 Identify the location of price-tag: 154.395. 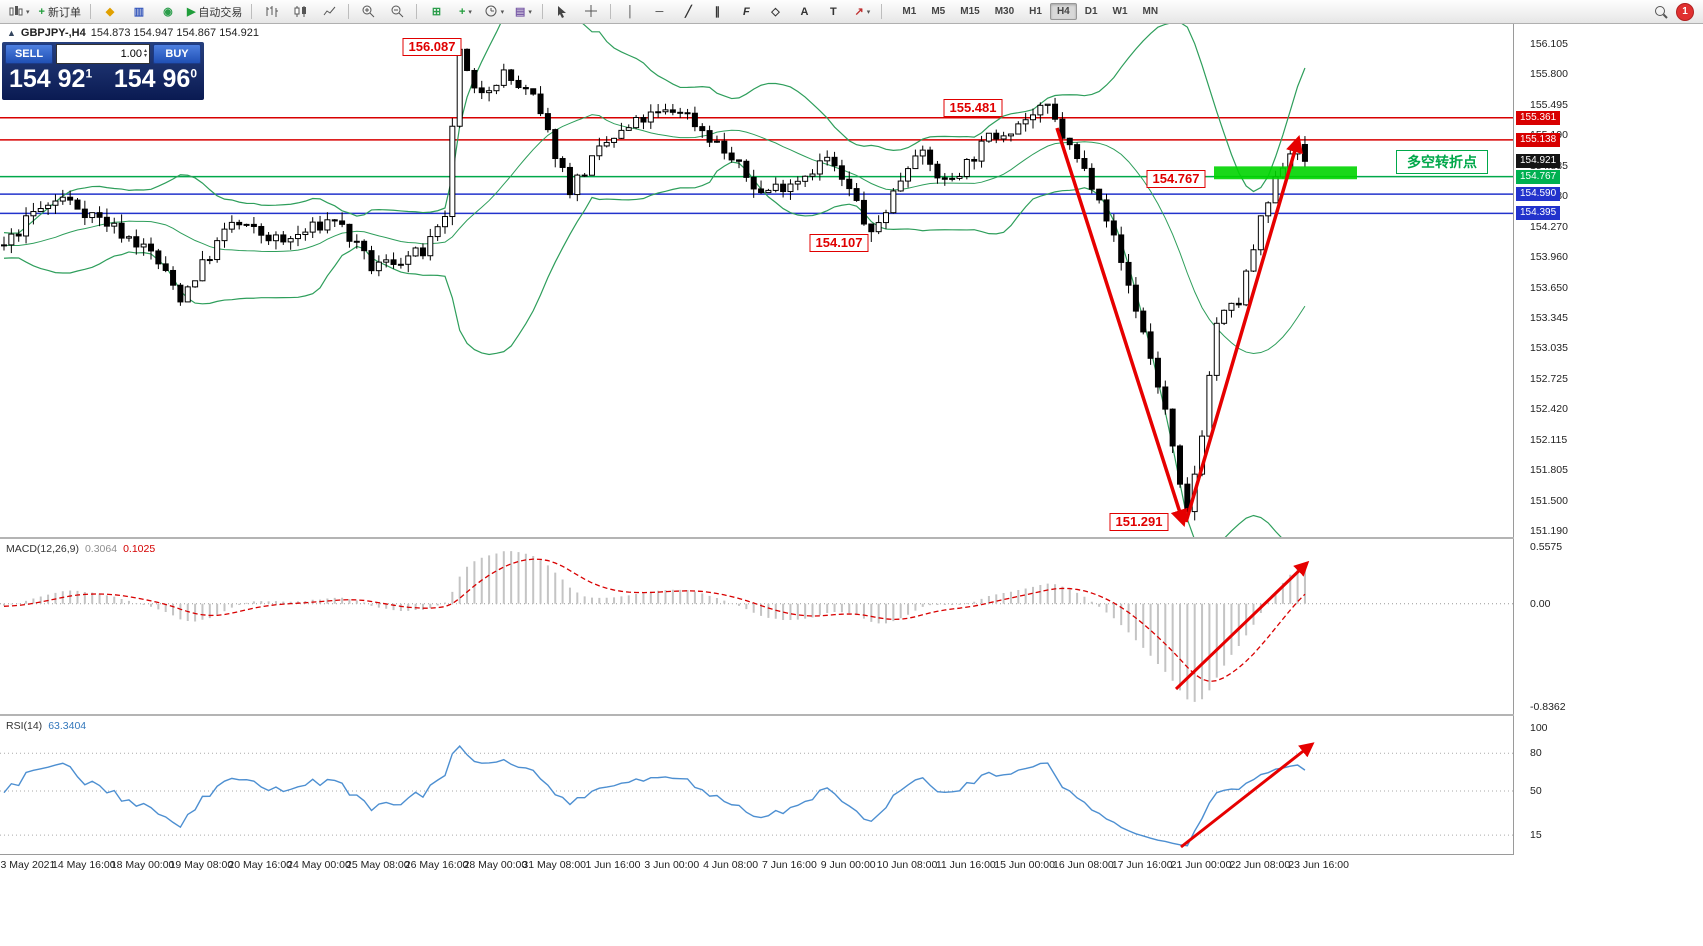
(1538, 213).